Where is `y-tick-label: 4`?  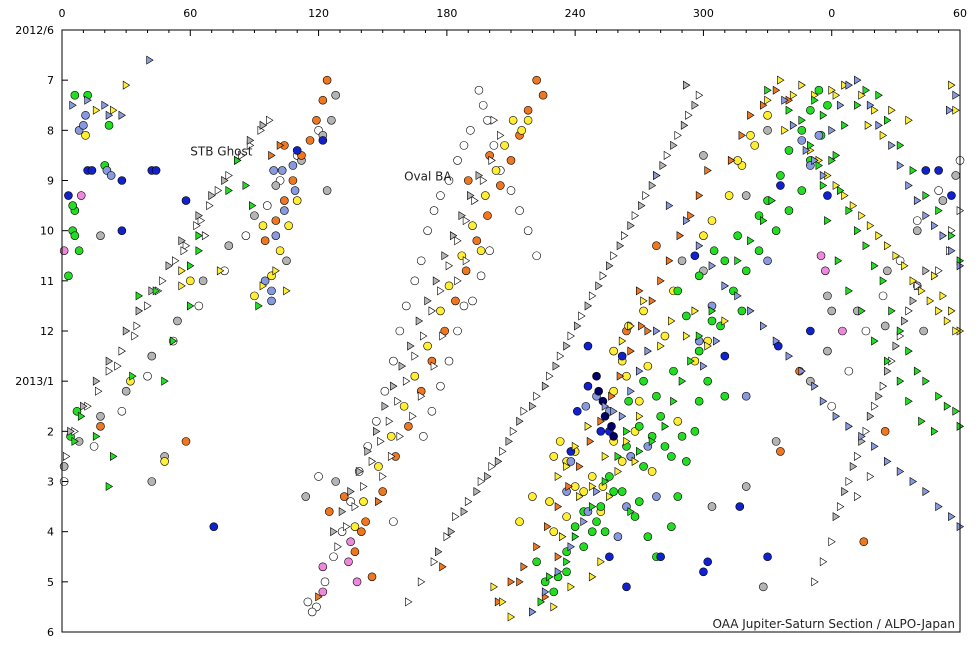
y-tick-label: 4 is located at coordinates (50, 532).